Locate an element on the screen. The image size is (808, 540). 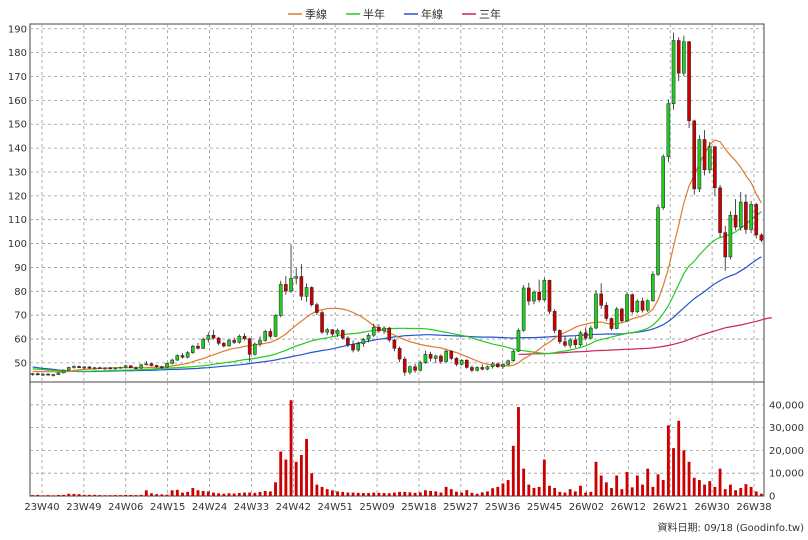
legend: 季線 半年 年線 三年 is located at coordinates (394, 14).